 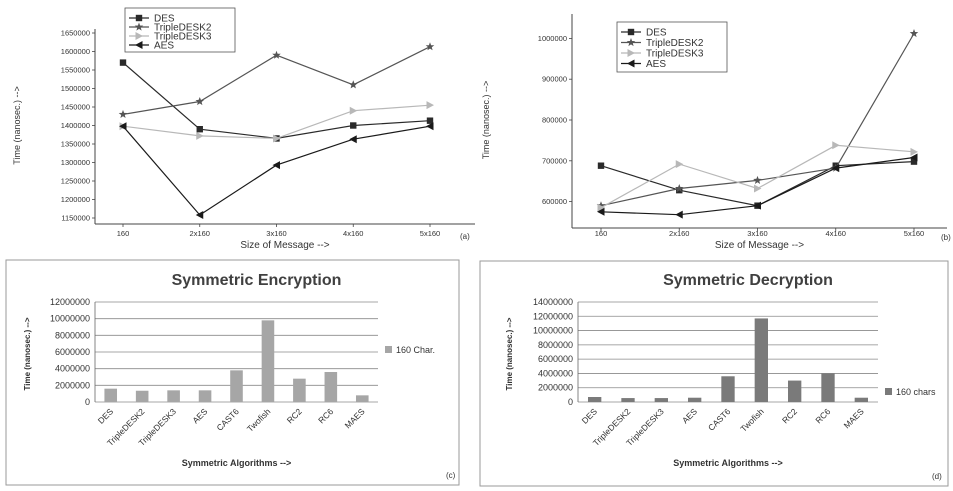 I want to click on y-tick-label: 800000, so click(x=554, y=120).